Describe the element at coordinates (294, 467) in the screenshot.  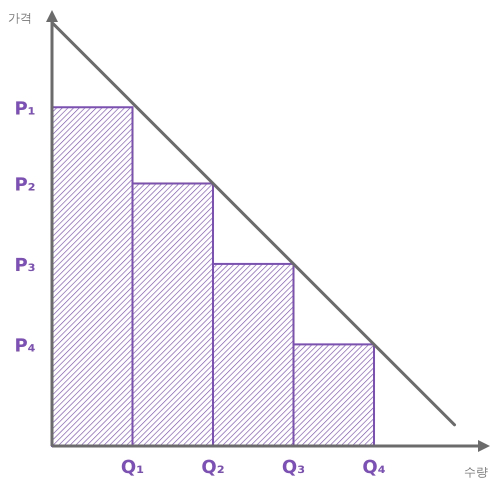
I see `x-tick-label: Q₃` at that location.